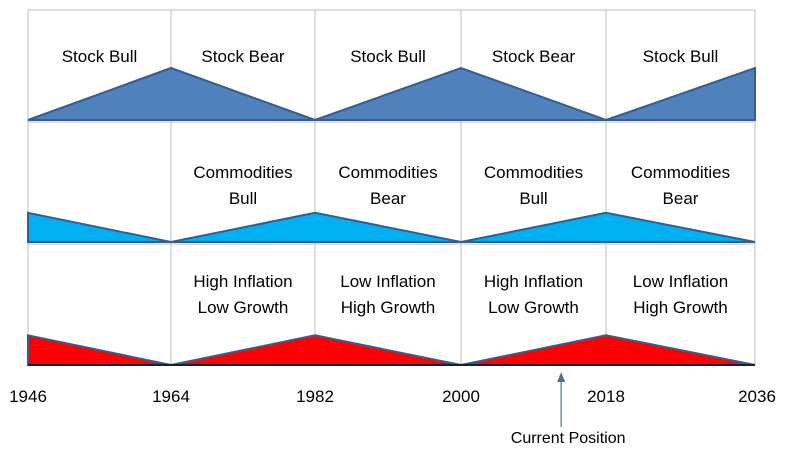 This screenshot has width=786, height=450. Describe the element at coordinates (171, 396) in the screenshot. I see `year-label-1964: 1964` at that location.